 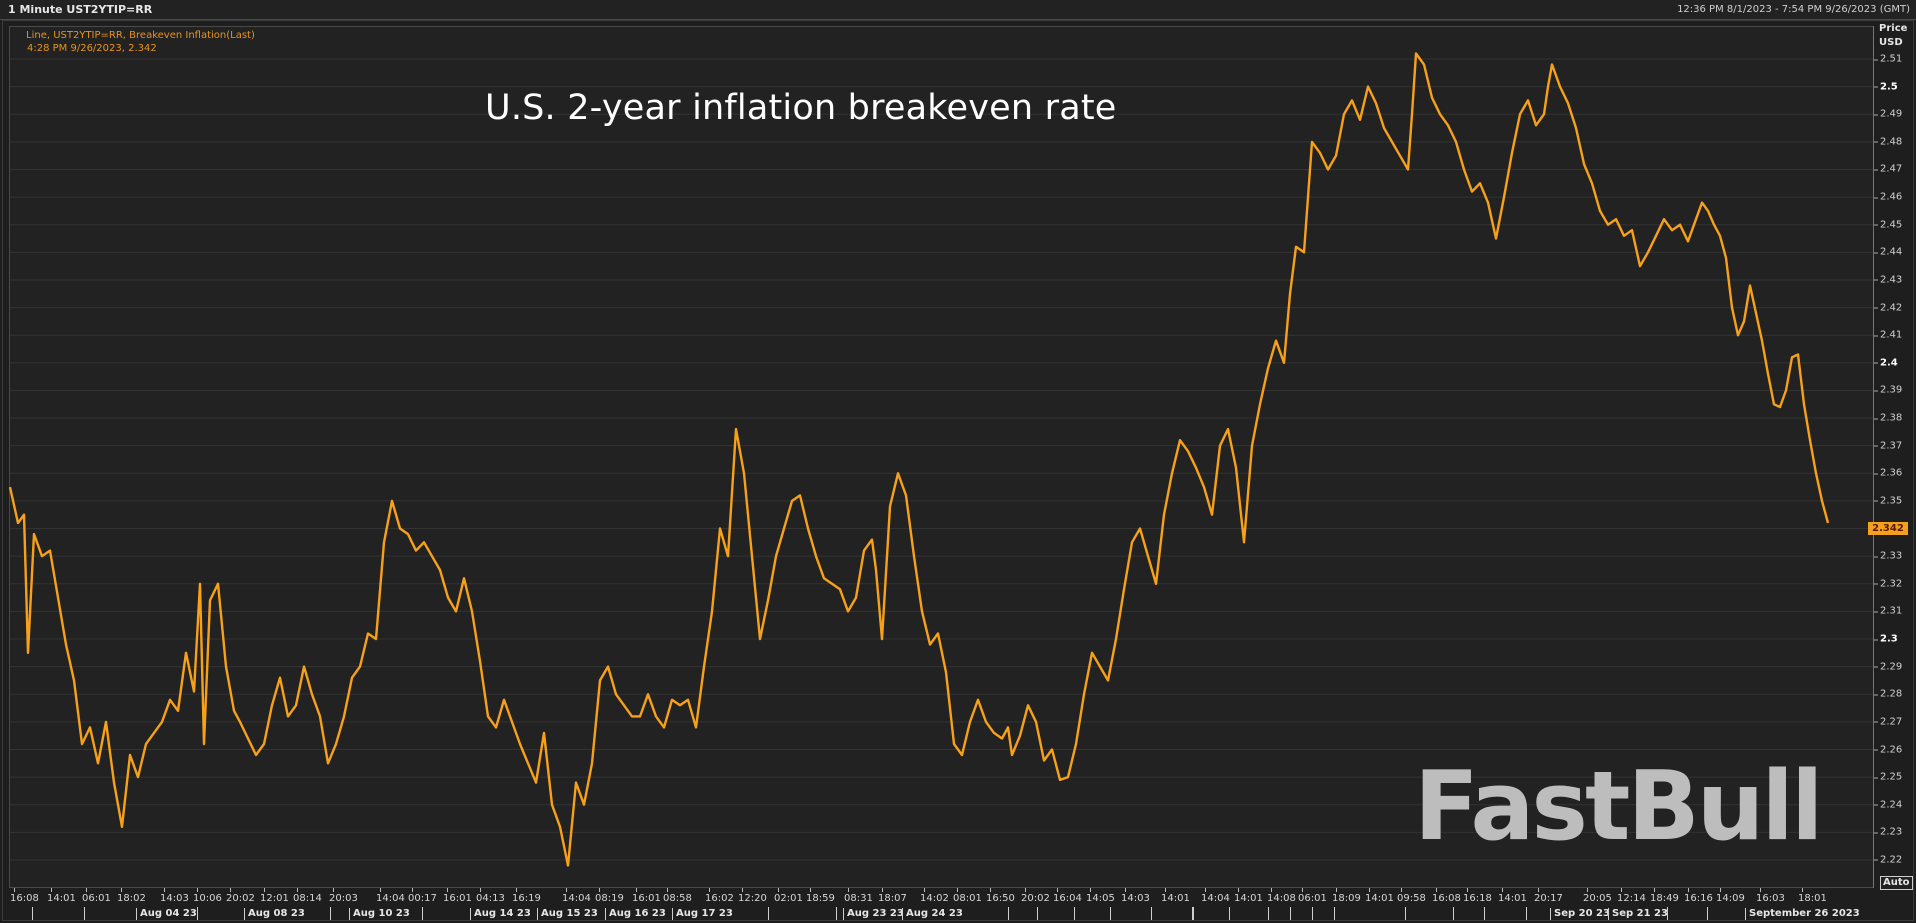 I want to click on x-time-label: 14:05, so click(x=1100, y=898).